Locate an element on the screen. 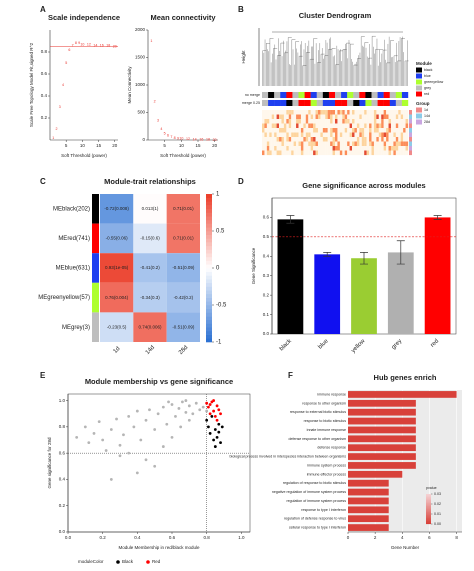 The height and width of the screenshot is (571, 474). y-tick-label: 0 is located at coordinates (143, 139).